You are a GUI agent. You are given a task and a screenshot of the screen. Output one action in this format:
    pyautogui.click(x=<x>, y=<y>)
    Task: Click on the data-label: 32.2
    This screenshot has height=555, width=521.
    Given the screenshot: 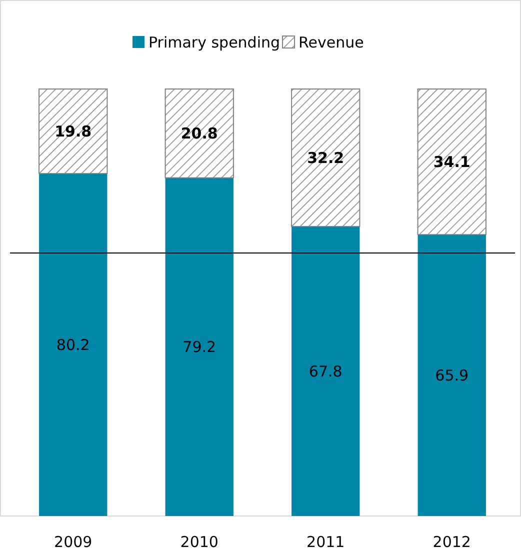 What is the action you would take?
    pyautogui.click(x=325, y=157)
    